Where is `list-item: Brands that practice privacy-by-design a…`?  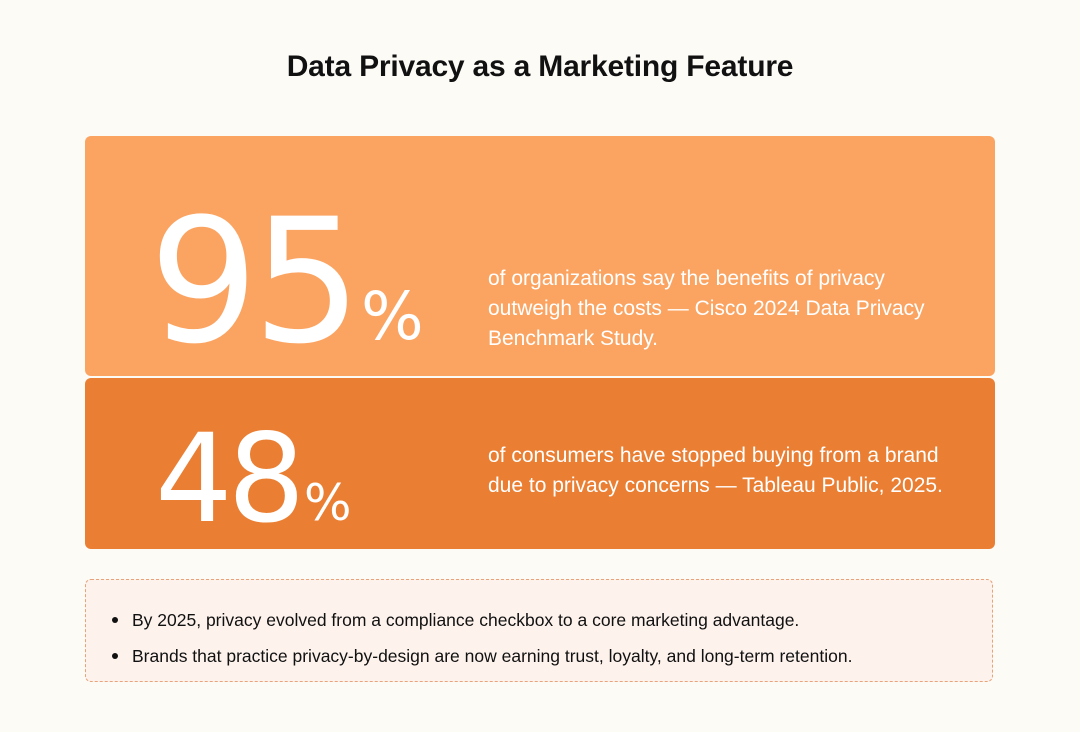 list-item: Brands that practice privacy-by-design a… is located at coordinates (482, 656).